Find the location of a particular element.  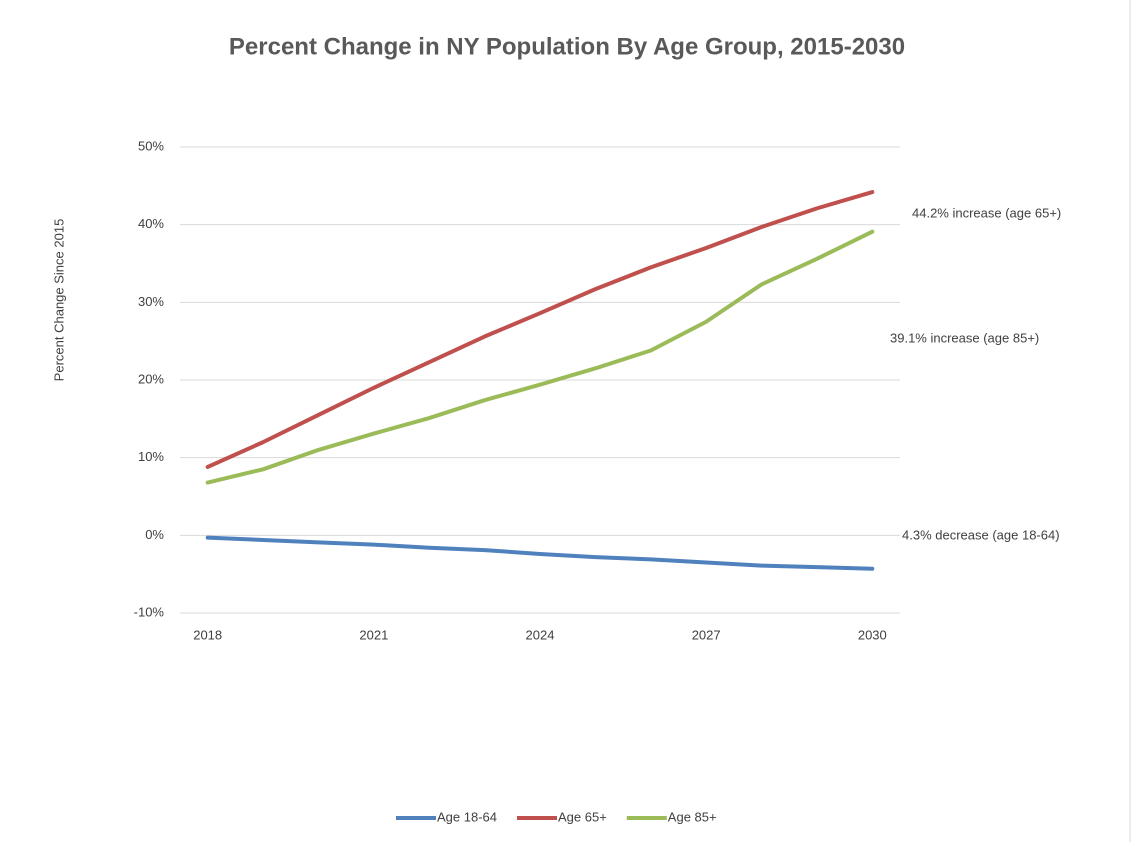

annotation: 39.1% increase (age 85+) is located at coordinates (964, 337).